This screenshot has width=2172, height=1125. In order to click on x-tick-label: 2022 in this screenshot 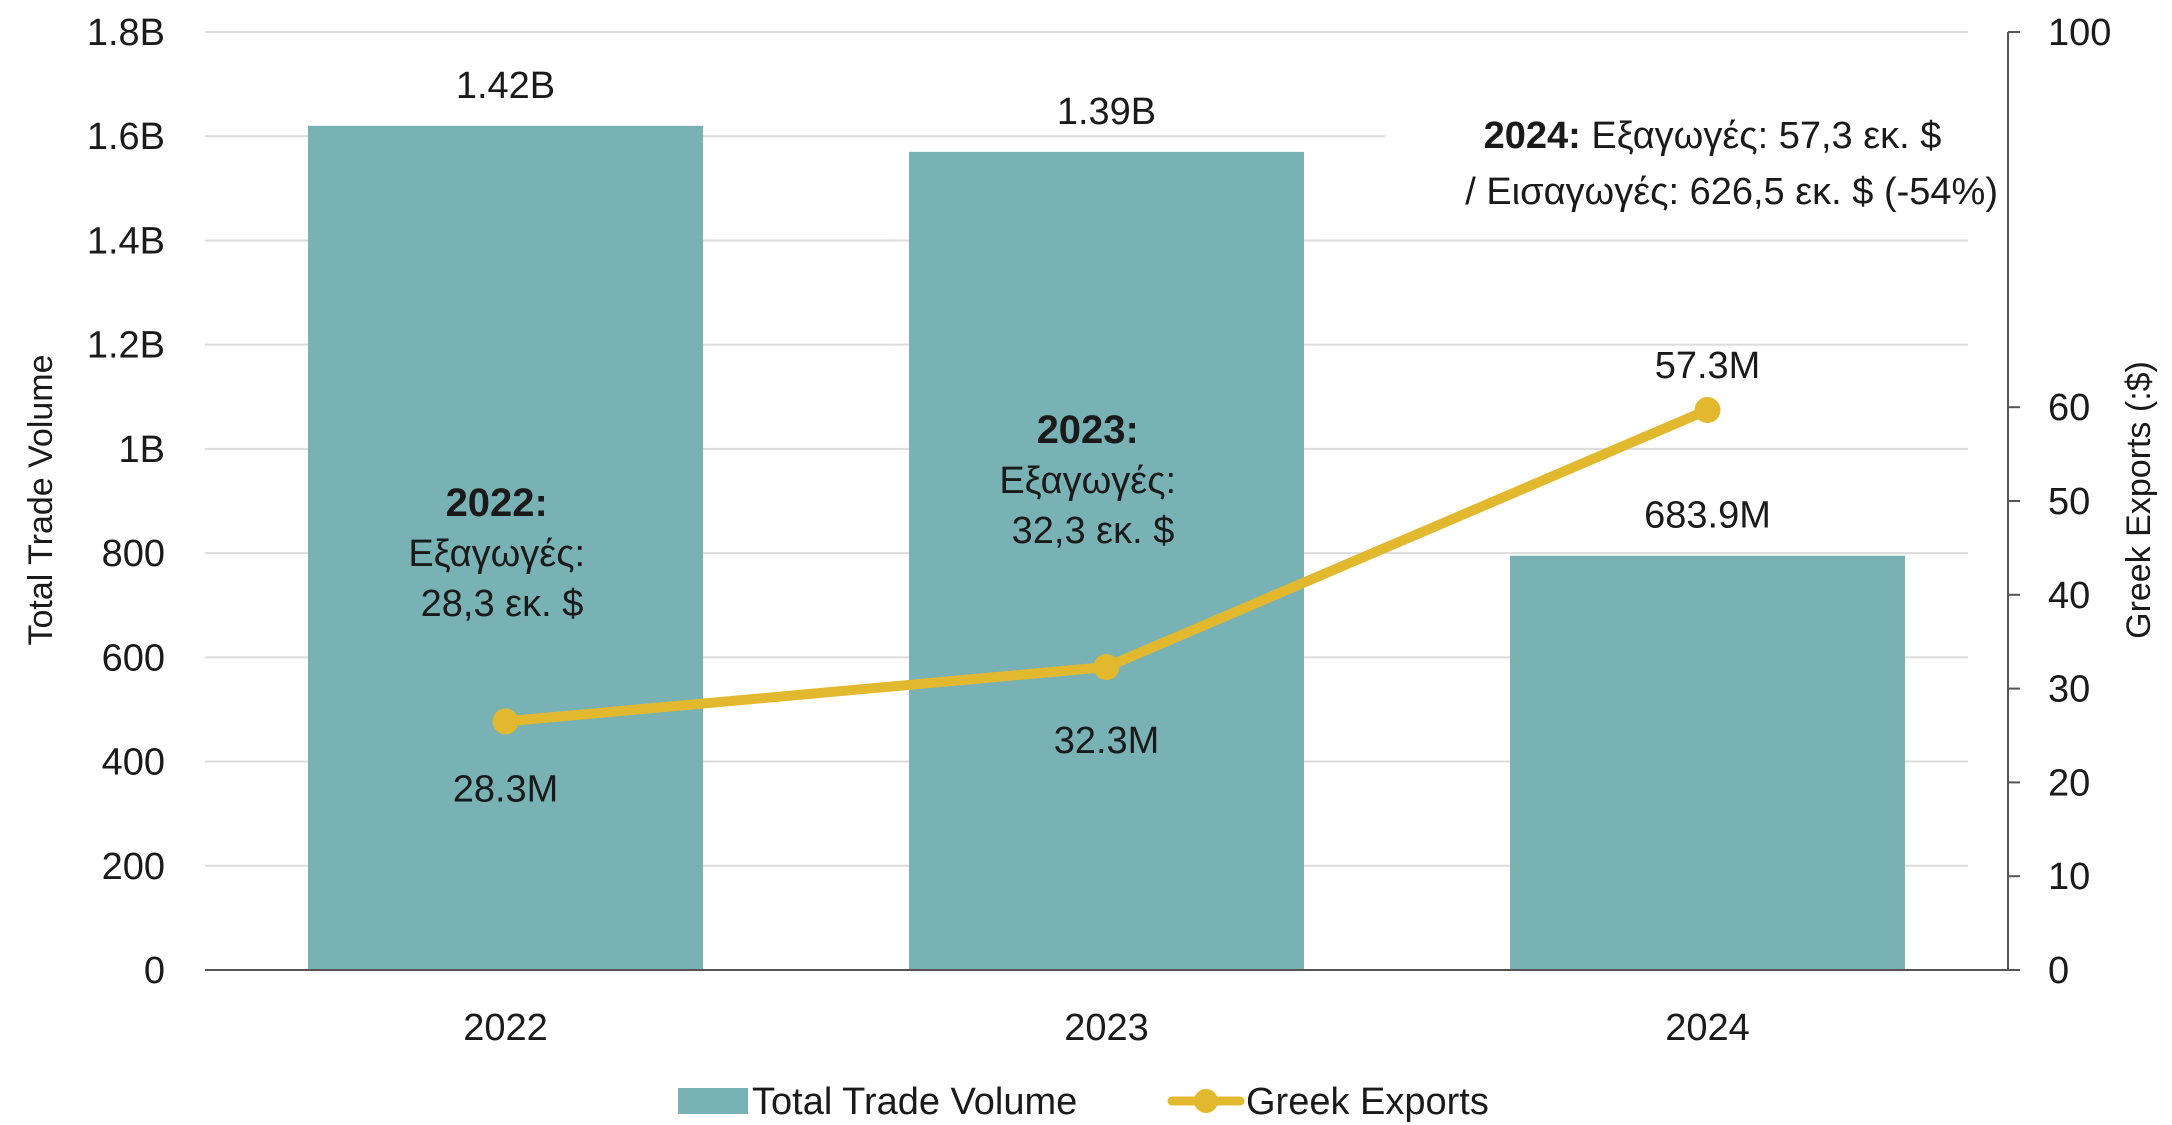, I will do `click(505, 1028)`.